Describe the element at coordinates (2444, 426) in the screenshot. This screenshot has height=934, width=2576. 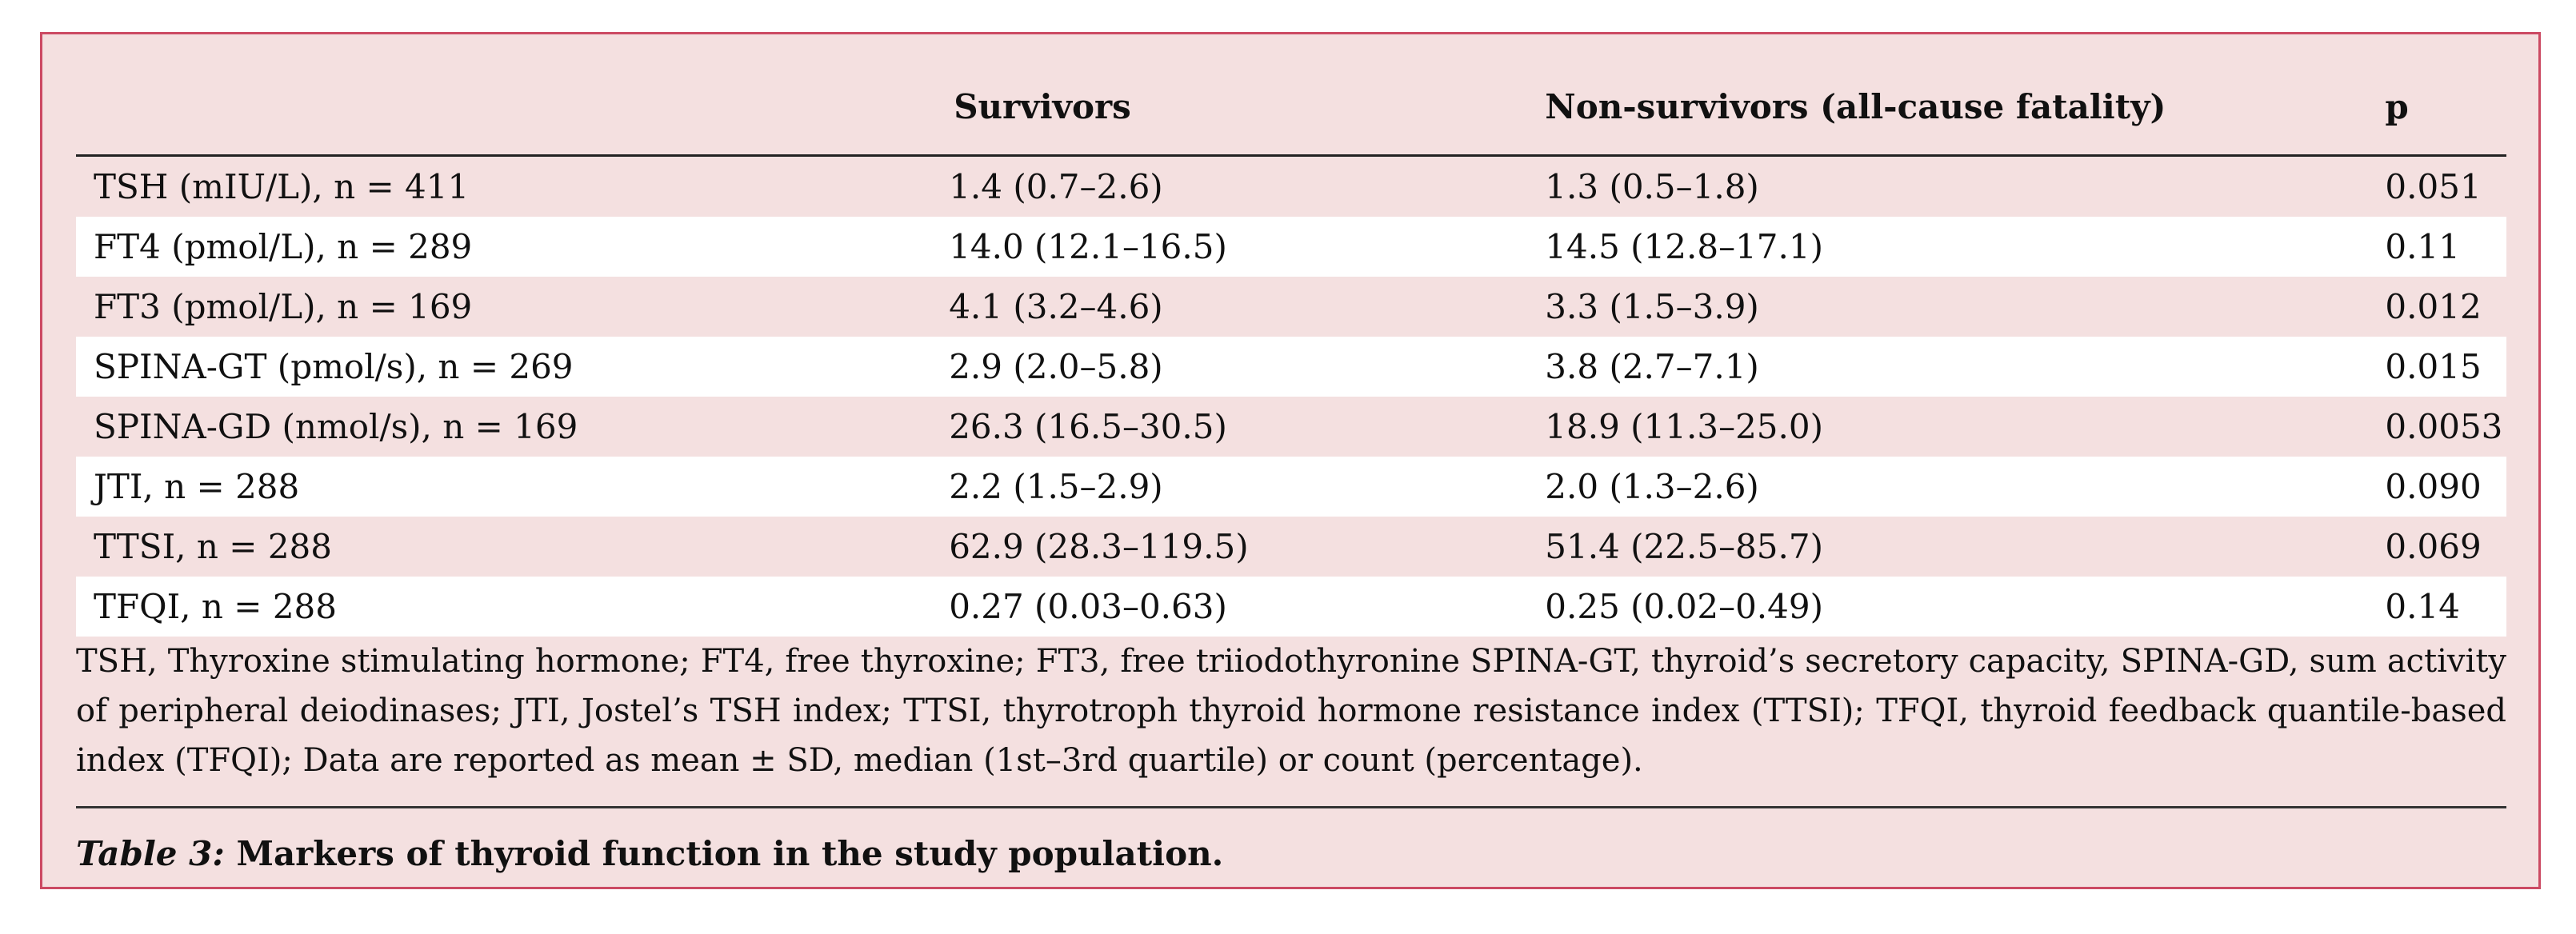
I see `p-value: 0.0053` at that location.